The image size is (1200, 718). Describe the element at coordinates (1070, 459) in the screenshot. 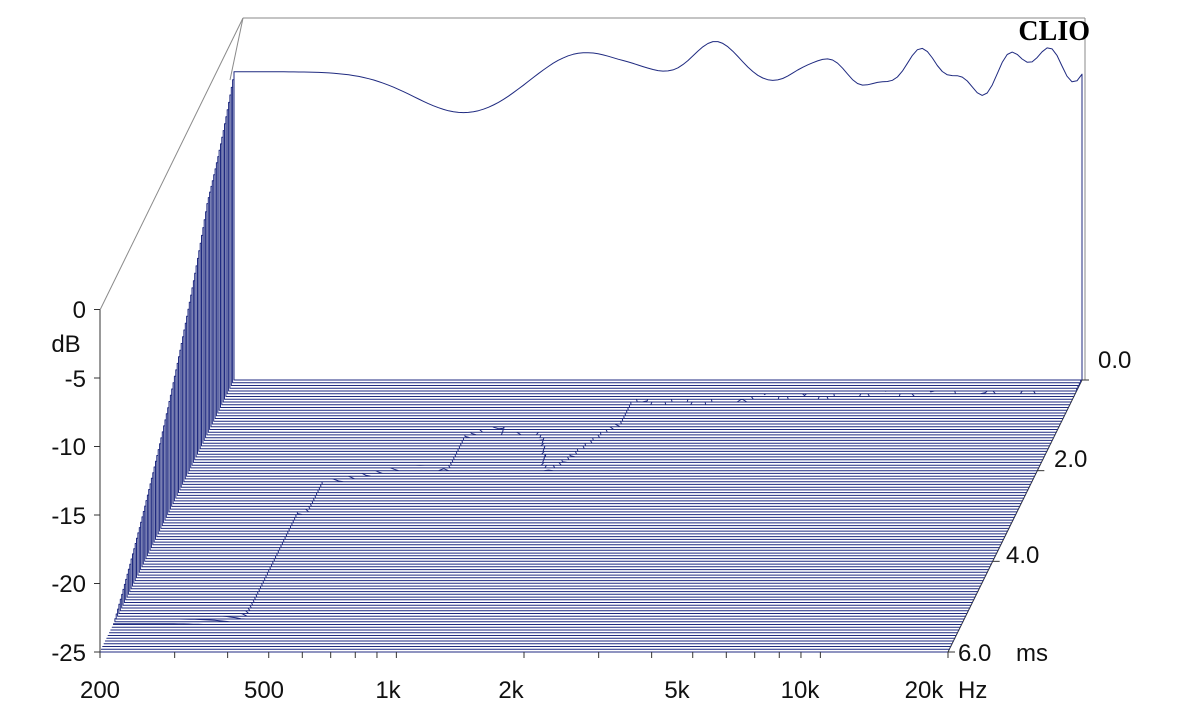

I see `z-tick-label: 2.0` at that location.